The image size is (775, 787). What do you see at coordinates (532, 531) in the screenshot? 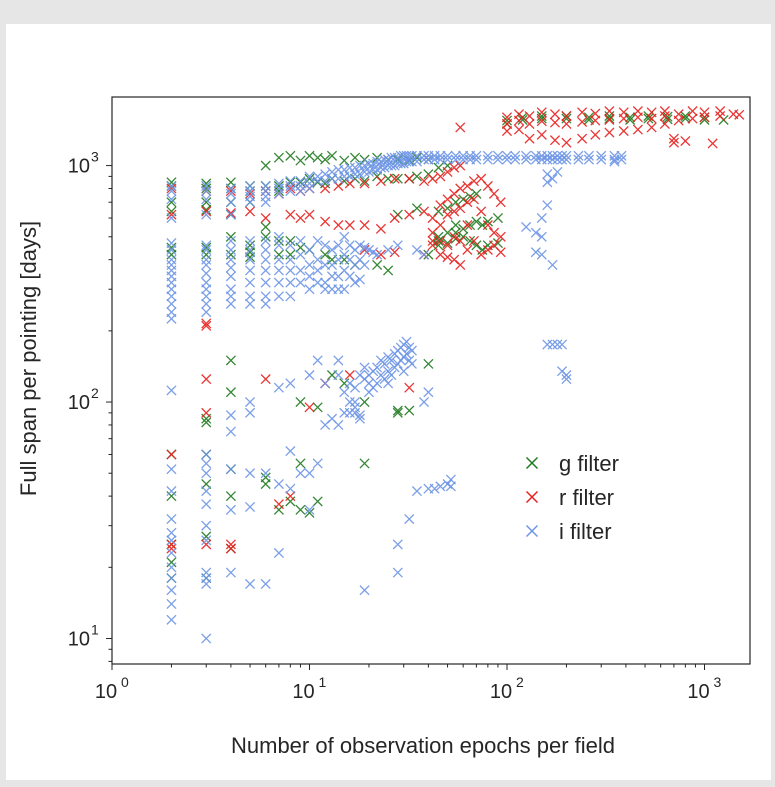
I see `legend-marker` at bounding box center [532, 531].